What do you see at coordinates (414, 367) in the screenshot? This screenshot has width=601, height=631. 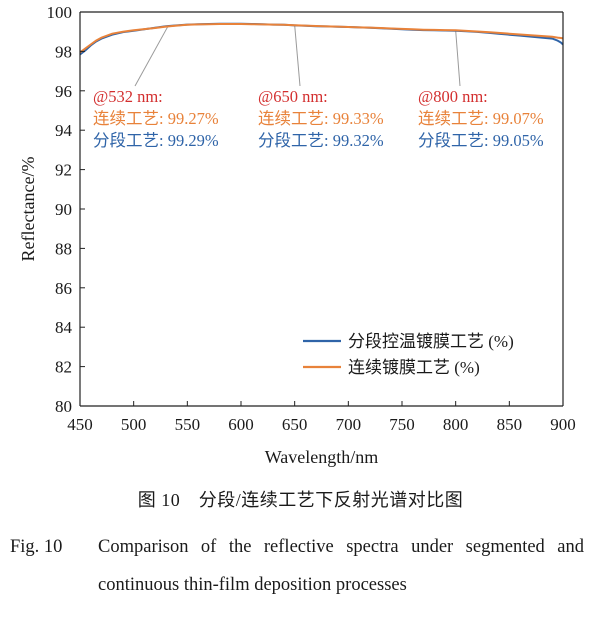 I see `legend-label: 连续镀膜工艺 (%)` at bounding box center [414, 367].